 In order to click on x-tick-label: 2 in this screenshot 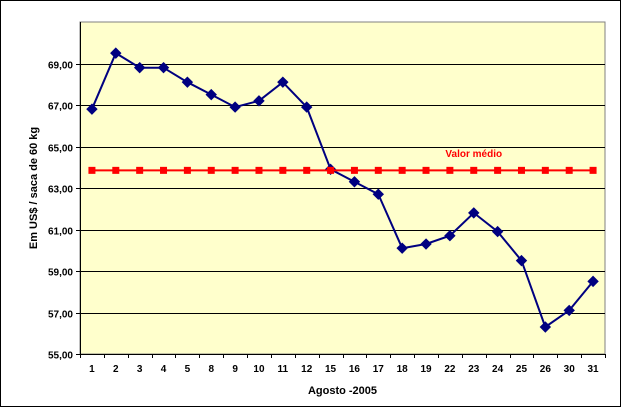, I will do `click(116, 369)`.